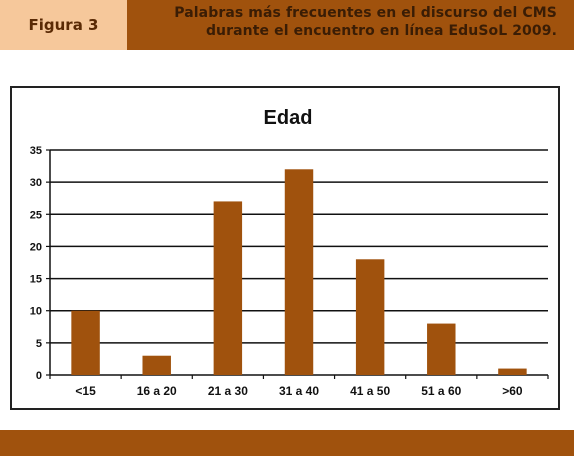  What do you see at coordinates (288, 118) in the screenshot?
I see `chart-title: Edad` at bounding box center [288, 118].